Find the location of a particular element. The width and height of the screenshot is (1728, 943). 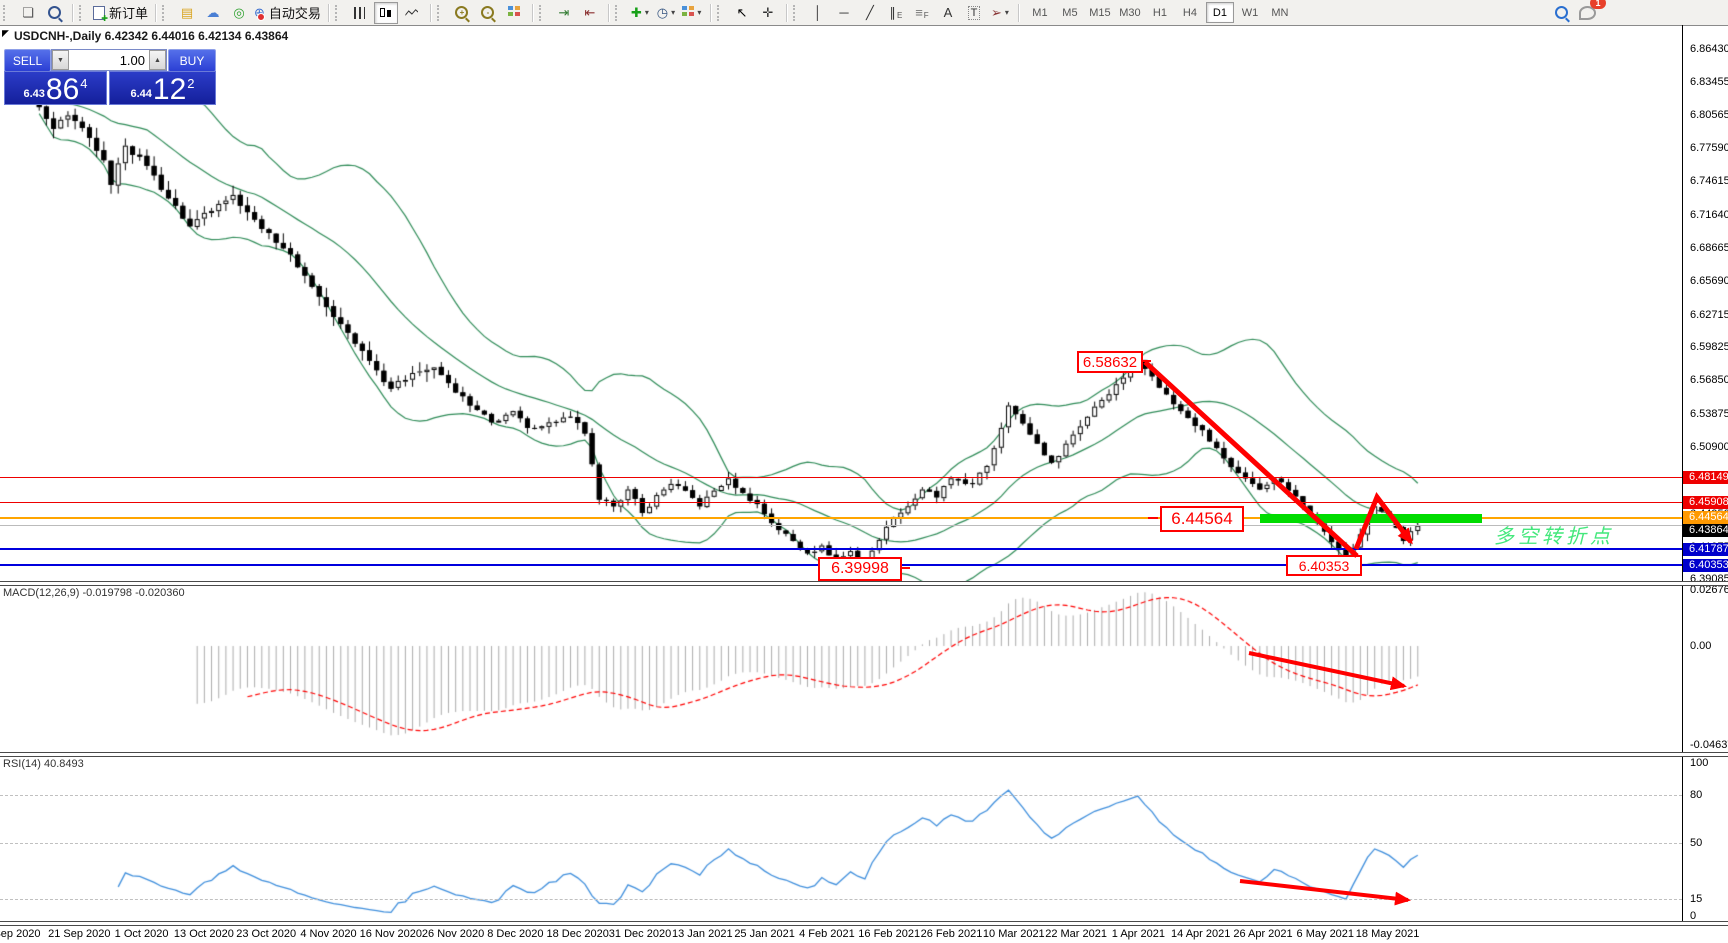

crosshair-icon: ✛ is located at coordinates (768, 12).